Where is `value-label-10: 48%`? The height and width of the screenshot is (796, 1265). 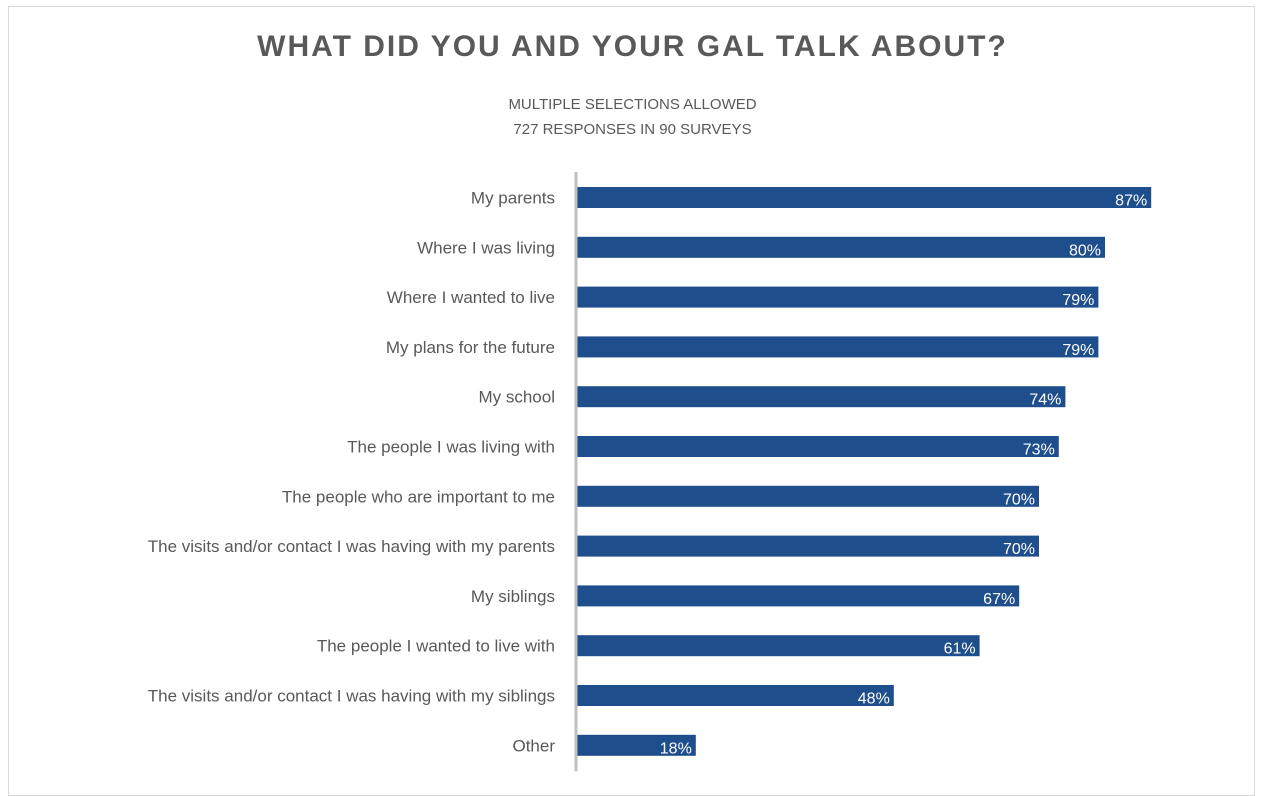 value-label-10: 48% is located at coordinates (874, 699).